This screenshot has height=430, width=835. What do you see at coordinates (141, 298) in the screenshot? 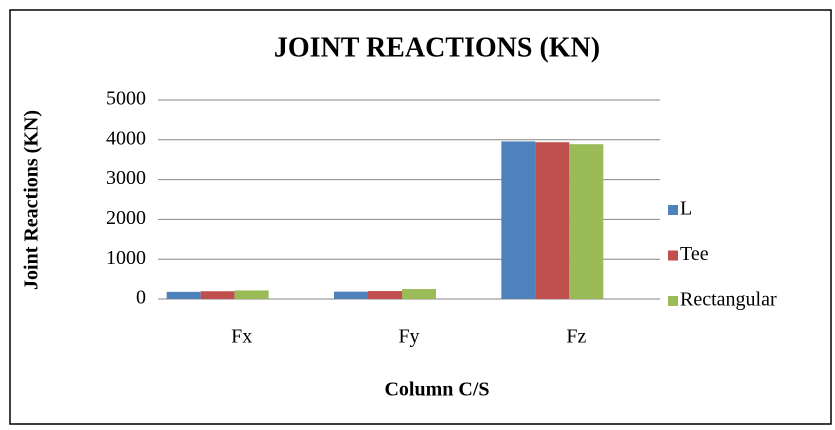
I see `y-tick-label: 0` at bounding box center [141, 298].